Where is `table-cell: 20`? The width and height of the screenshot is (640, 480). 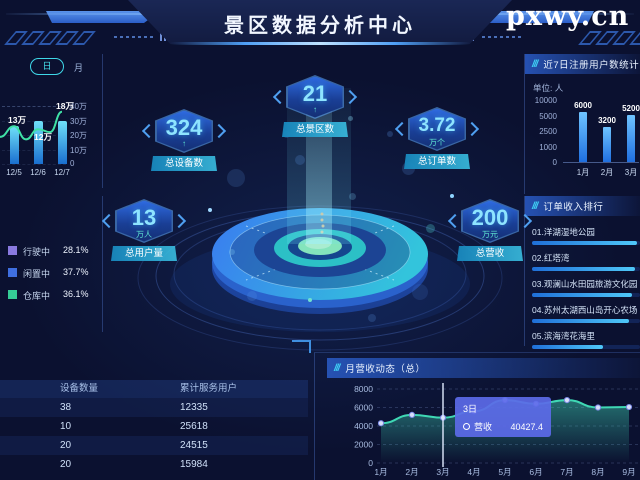 table-cell: 20 is located at coordinates (66, 445).